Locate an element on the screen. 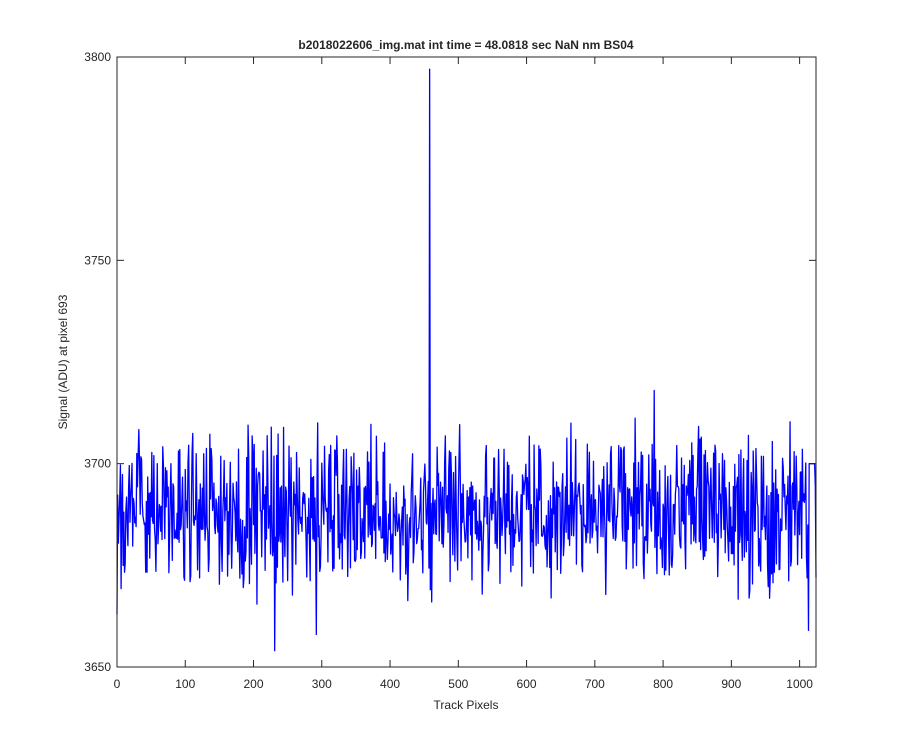 The image size is (900, 755). x-tick-label: 100 is located at coordinates (185, 684).